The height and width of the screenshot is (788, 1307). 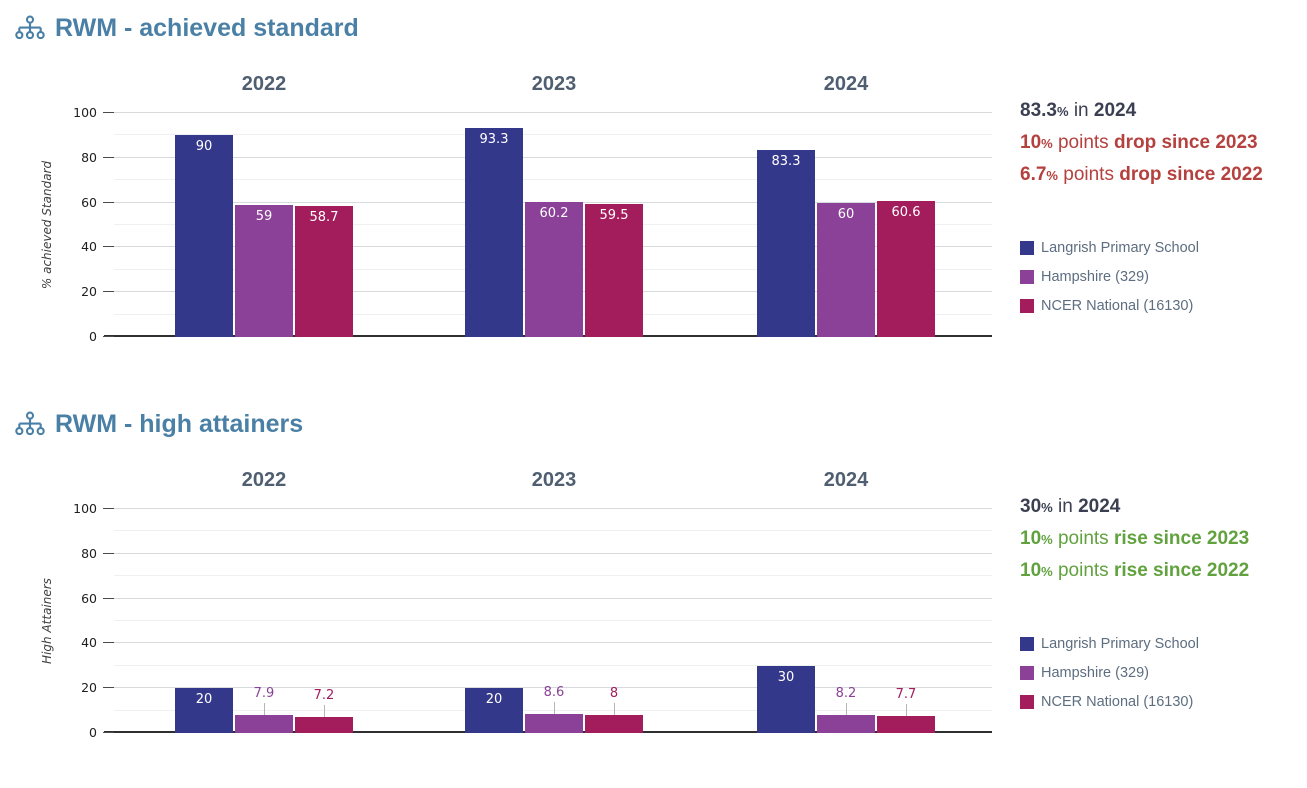 I want to click on y-axis-title: High Attainers, so click(x=47, y=621).